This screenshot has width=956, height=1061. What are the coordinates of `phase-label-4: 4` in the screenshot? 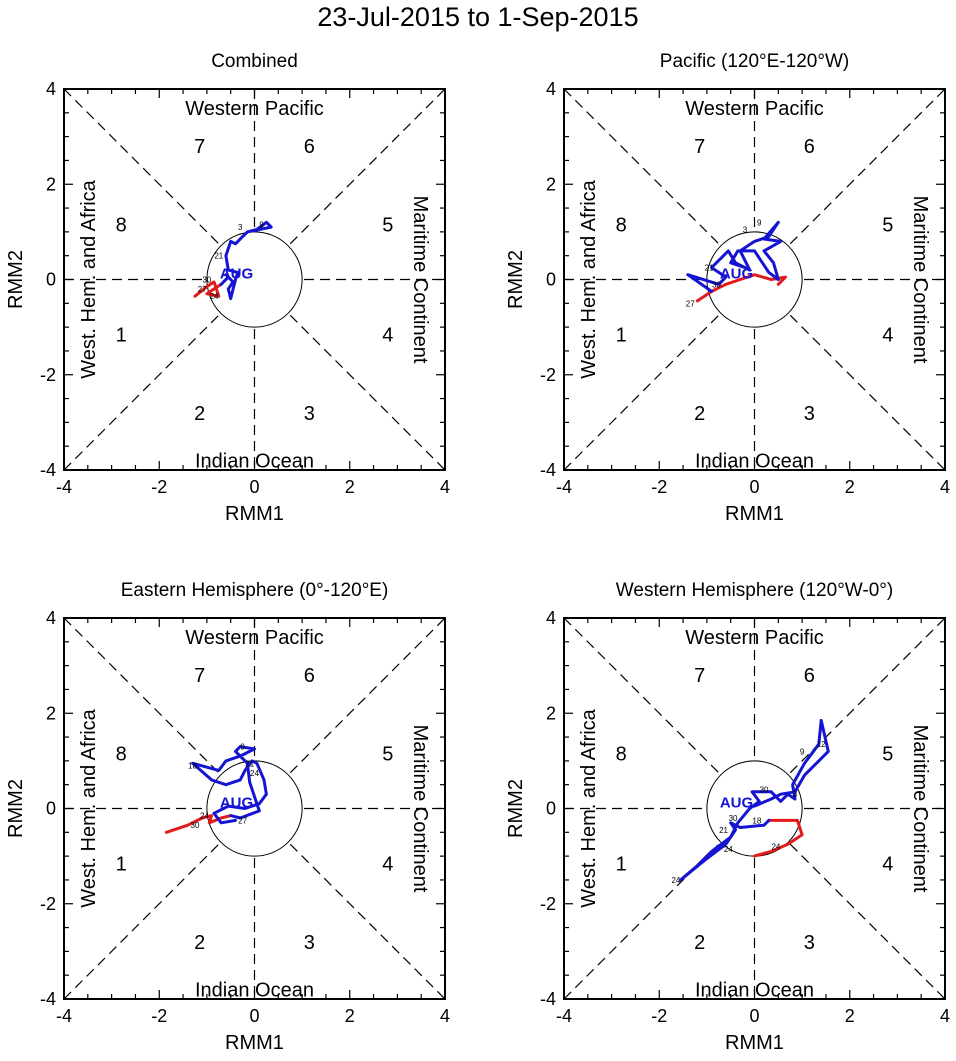 It's located at (887, 335).